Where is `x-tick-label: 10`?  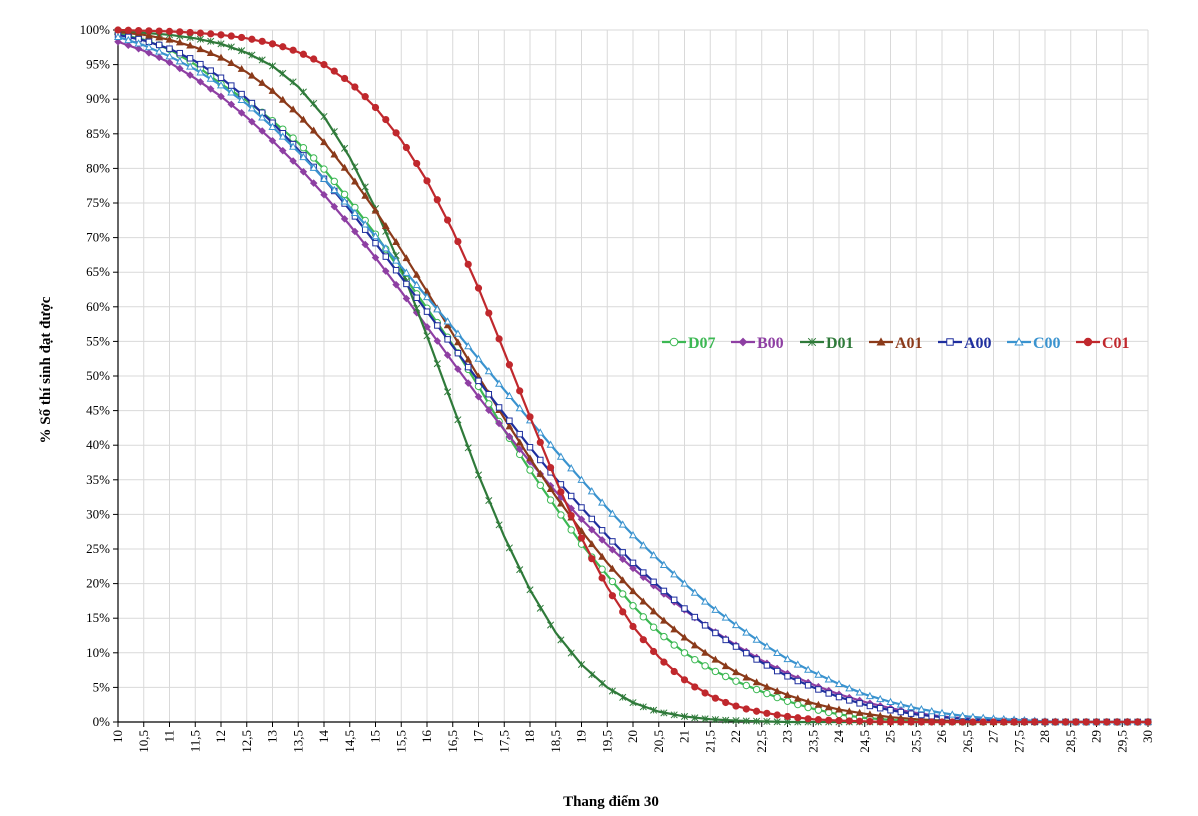 x-tick-label: 10 is located at coordinates (117, 736).